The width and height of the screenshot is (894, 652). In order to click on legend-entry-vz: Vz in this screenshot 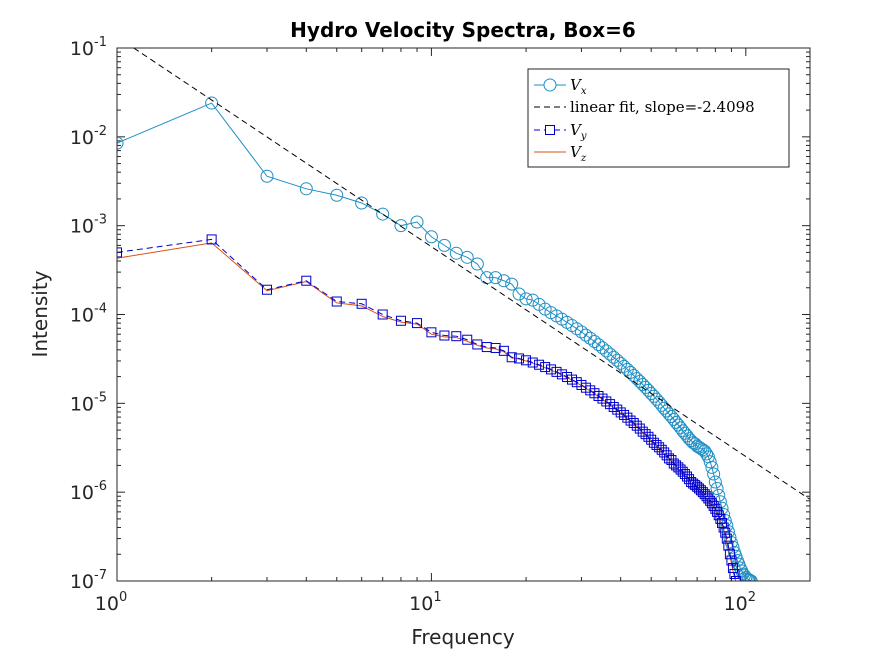, I will do `click(578, 153)`.